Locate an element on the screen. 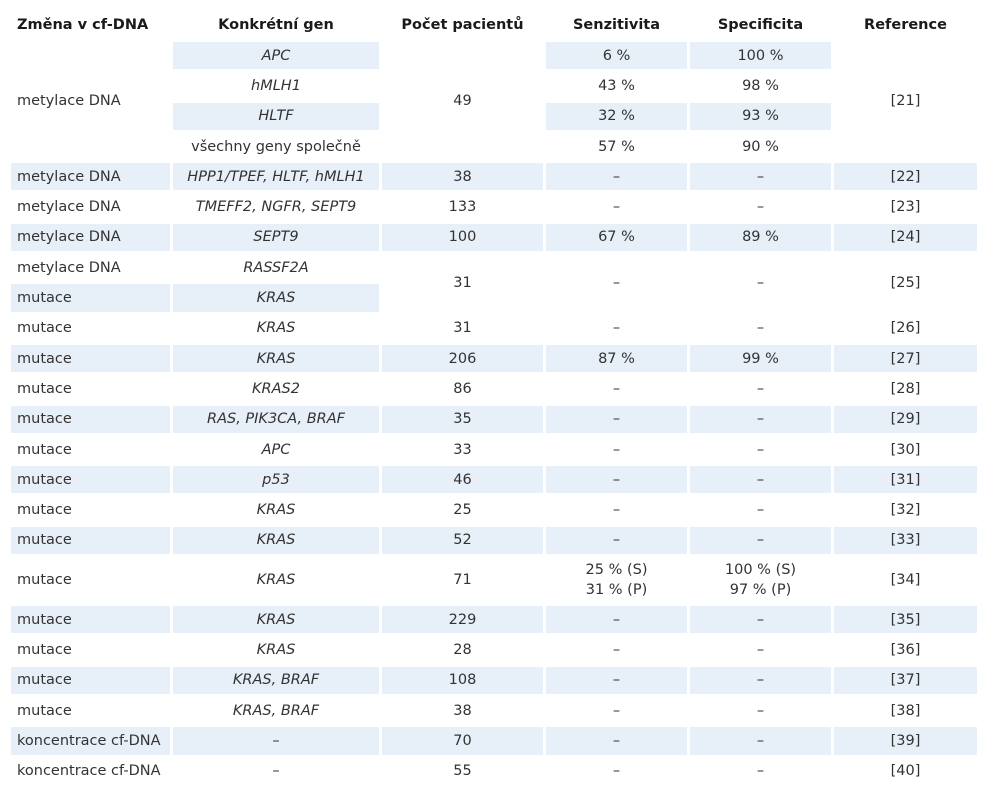 Image resolution: width=993 pixels, height=800 pixels. cell-reference: [29] is located at coordinates (905, 419).